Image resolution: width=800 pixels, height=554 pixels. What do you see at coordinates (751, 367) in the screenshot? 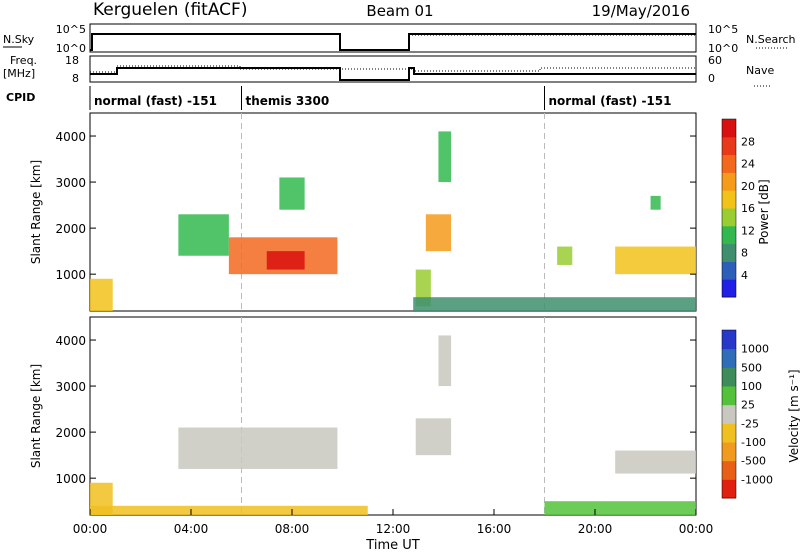
I see `colorbar-tick-label: 500` at bounding box center [751, 367].